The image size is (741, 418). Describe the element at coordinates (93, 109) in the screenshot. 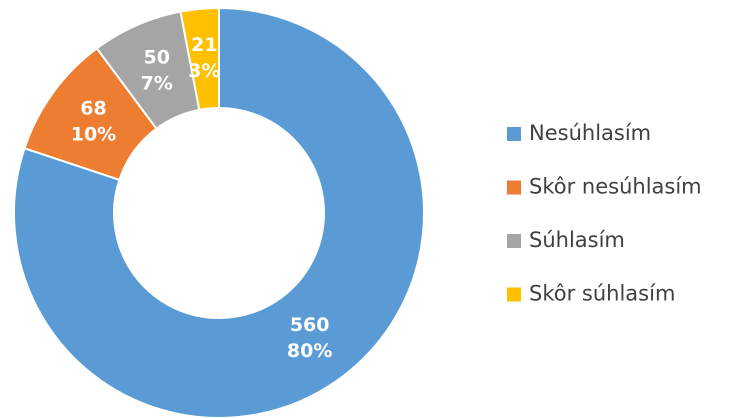

I see `data-label: 68` at that location.